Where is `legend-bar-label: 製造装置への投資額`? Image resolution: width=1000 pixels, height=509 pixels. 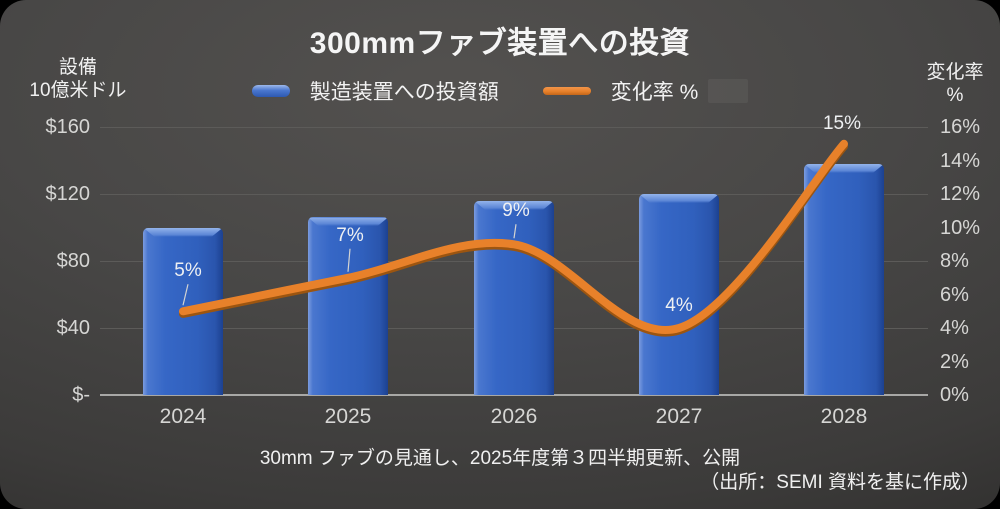 legend-bar-label: 製造装置への投資額 is located at coordinates (404, 92).